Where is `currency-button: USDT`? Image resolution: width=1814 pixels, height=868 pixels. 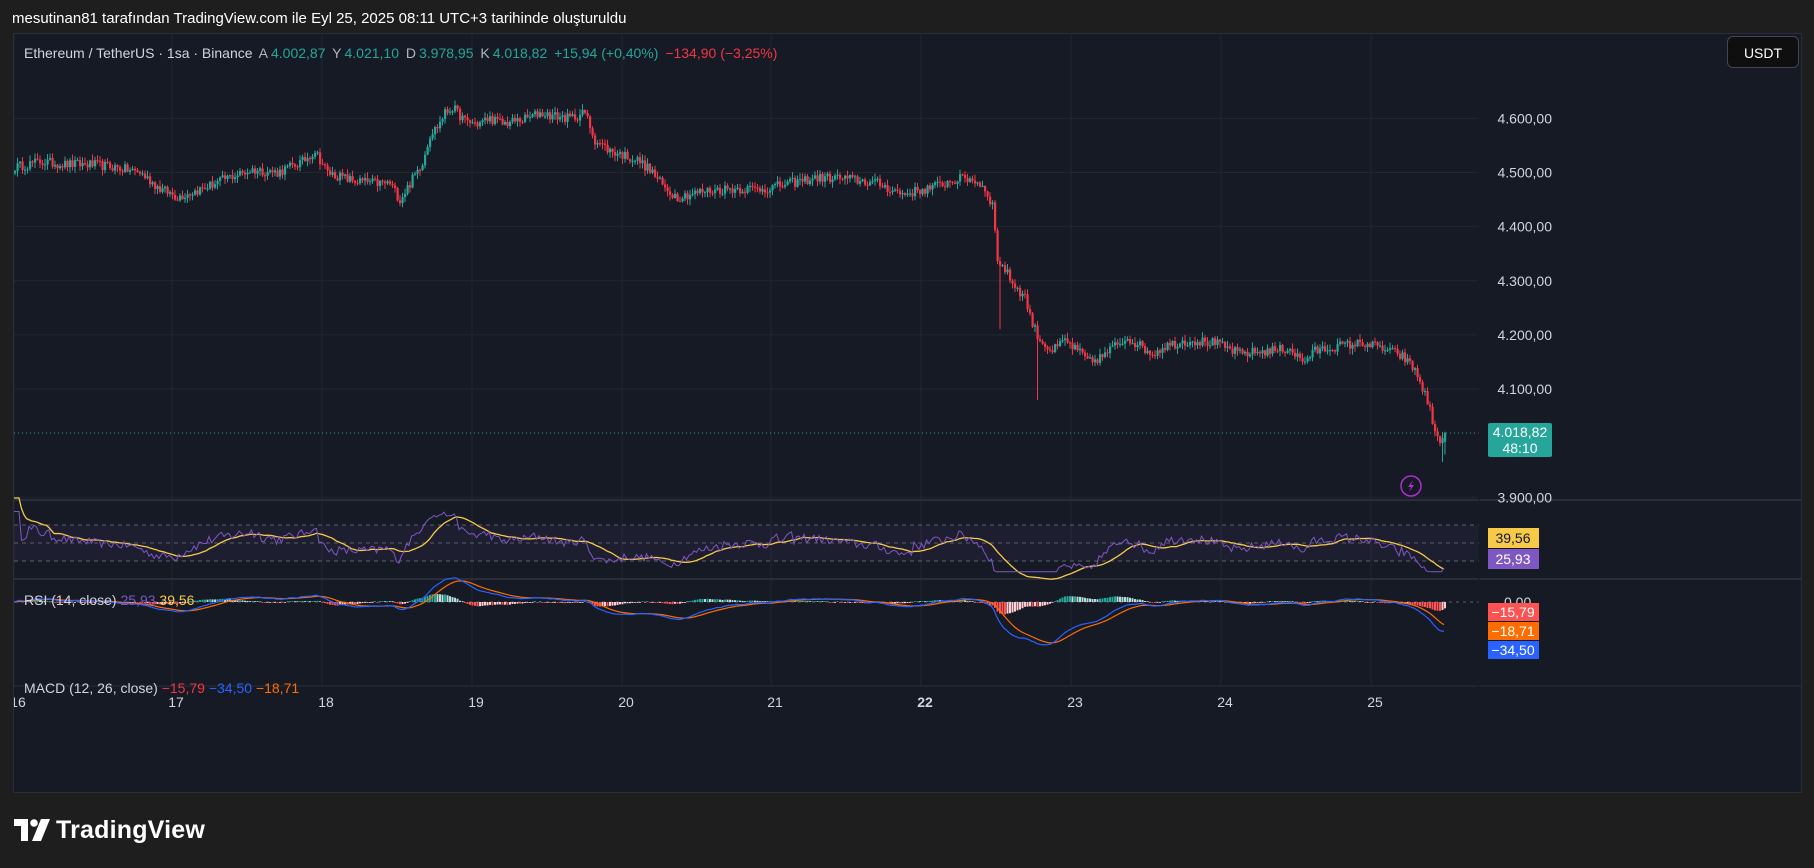 currency-button: USDT is located at coordinates (1763, 52).